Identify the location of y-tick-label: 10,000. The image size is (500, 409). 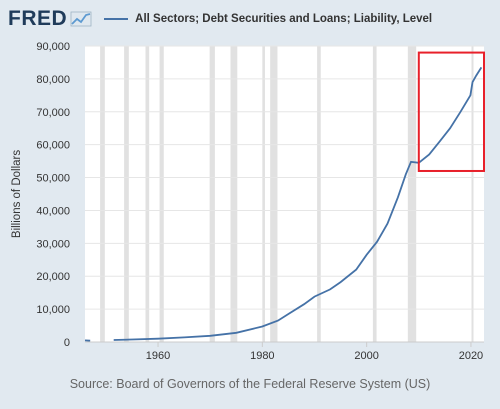
(53, 310).